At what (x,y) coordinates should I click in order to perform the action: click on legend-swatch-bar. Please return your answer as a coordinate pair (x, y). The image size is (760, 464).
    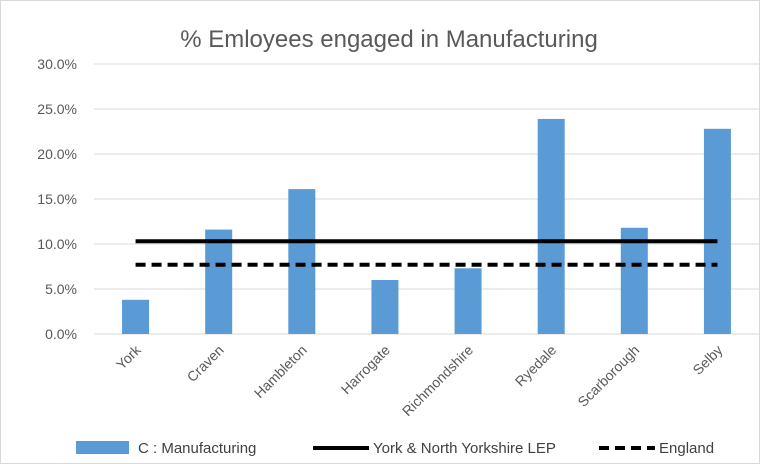
    Looking at the image, I should click on (102, 447).